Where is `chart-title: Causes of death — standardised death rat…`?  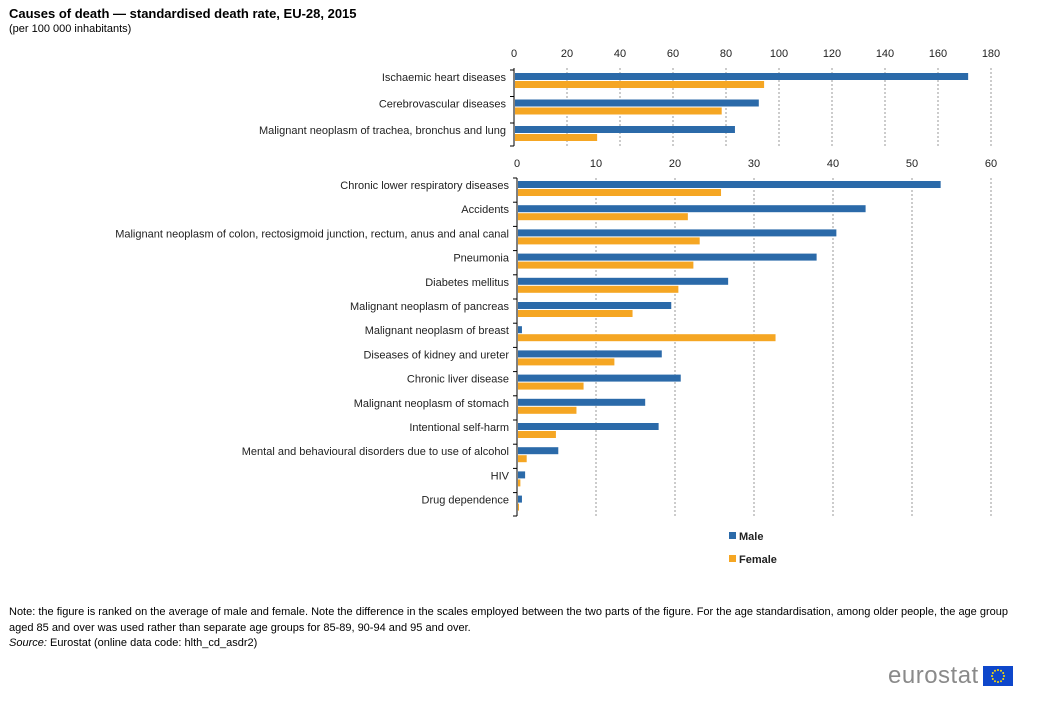
chart-title: Causes of death — standardised death rat… is located at coordinates (183, 13).